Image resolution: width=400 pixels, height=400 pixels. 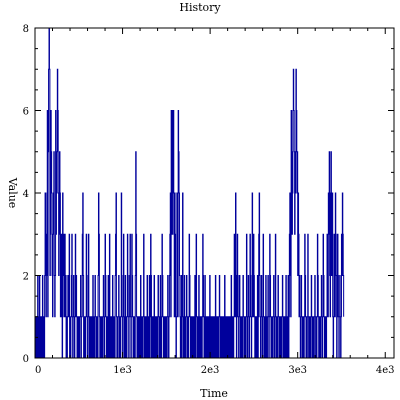 What do you see at coordinates (122, 370) in the screenshot?
I see `x-tick-label: 1e3` at bounding box center [122, 370].